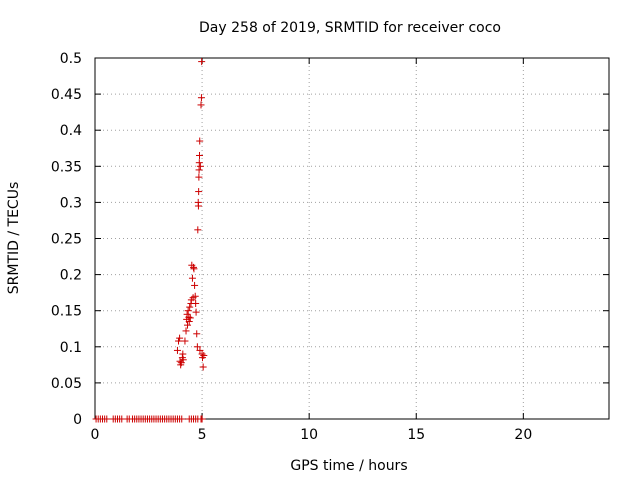 The image size is (640, 480). I want to click on y-tick-label: 0.05, so click(66, 384).